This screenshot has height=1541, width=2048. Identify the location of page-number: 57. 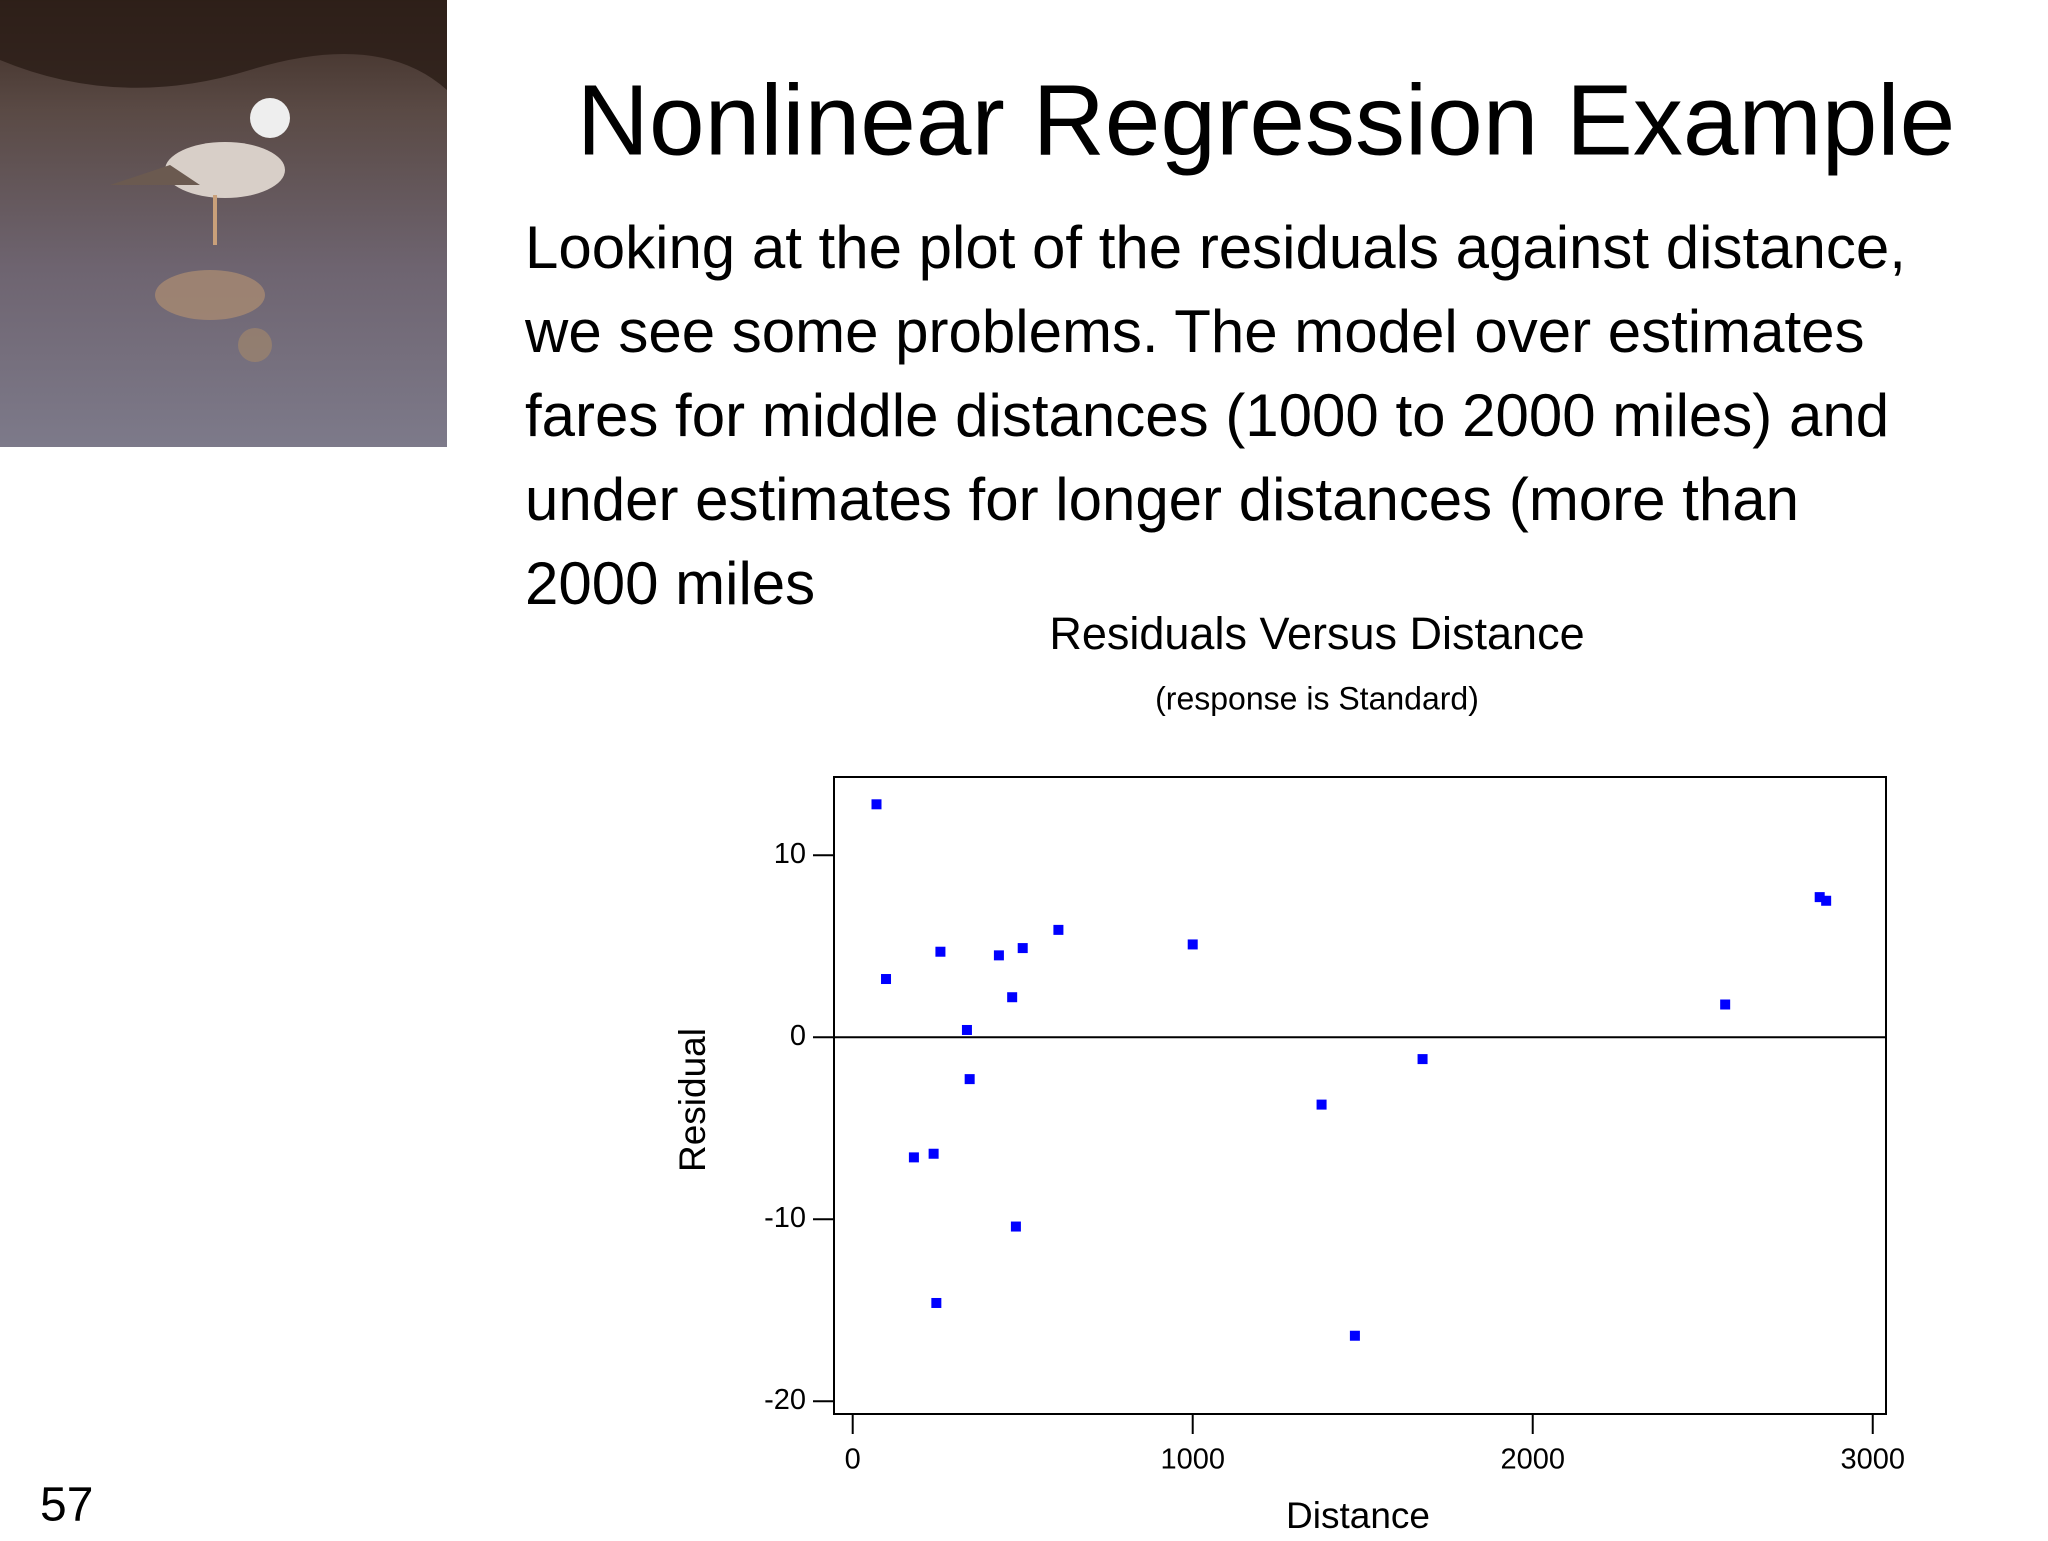
(66, 1505).